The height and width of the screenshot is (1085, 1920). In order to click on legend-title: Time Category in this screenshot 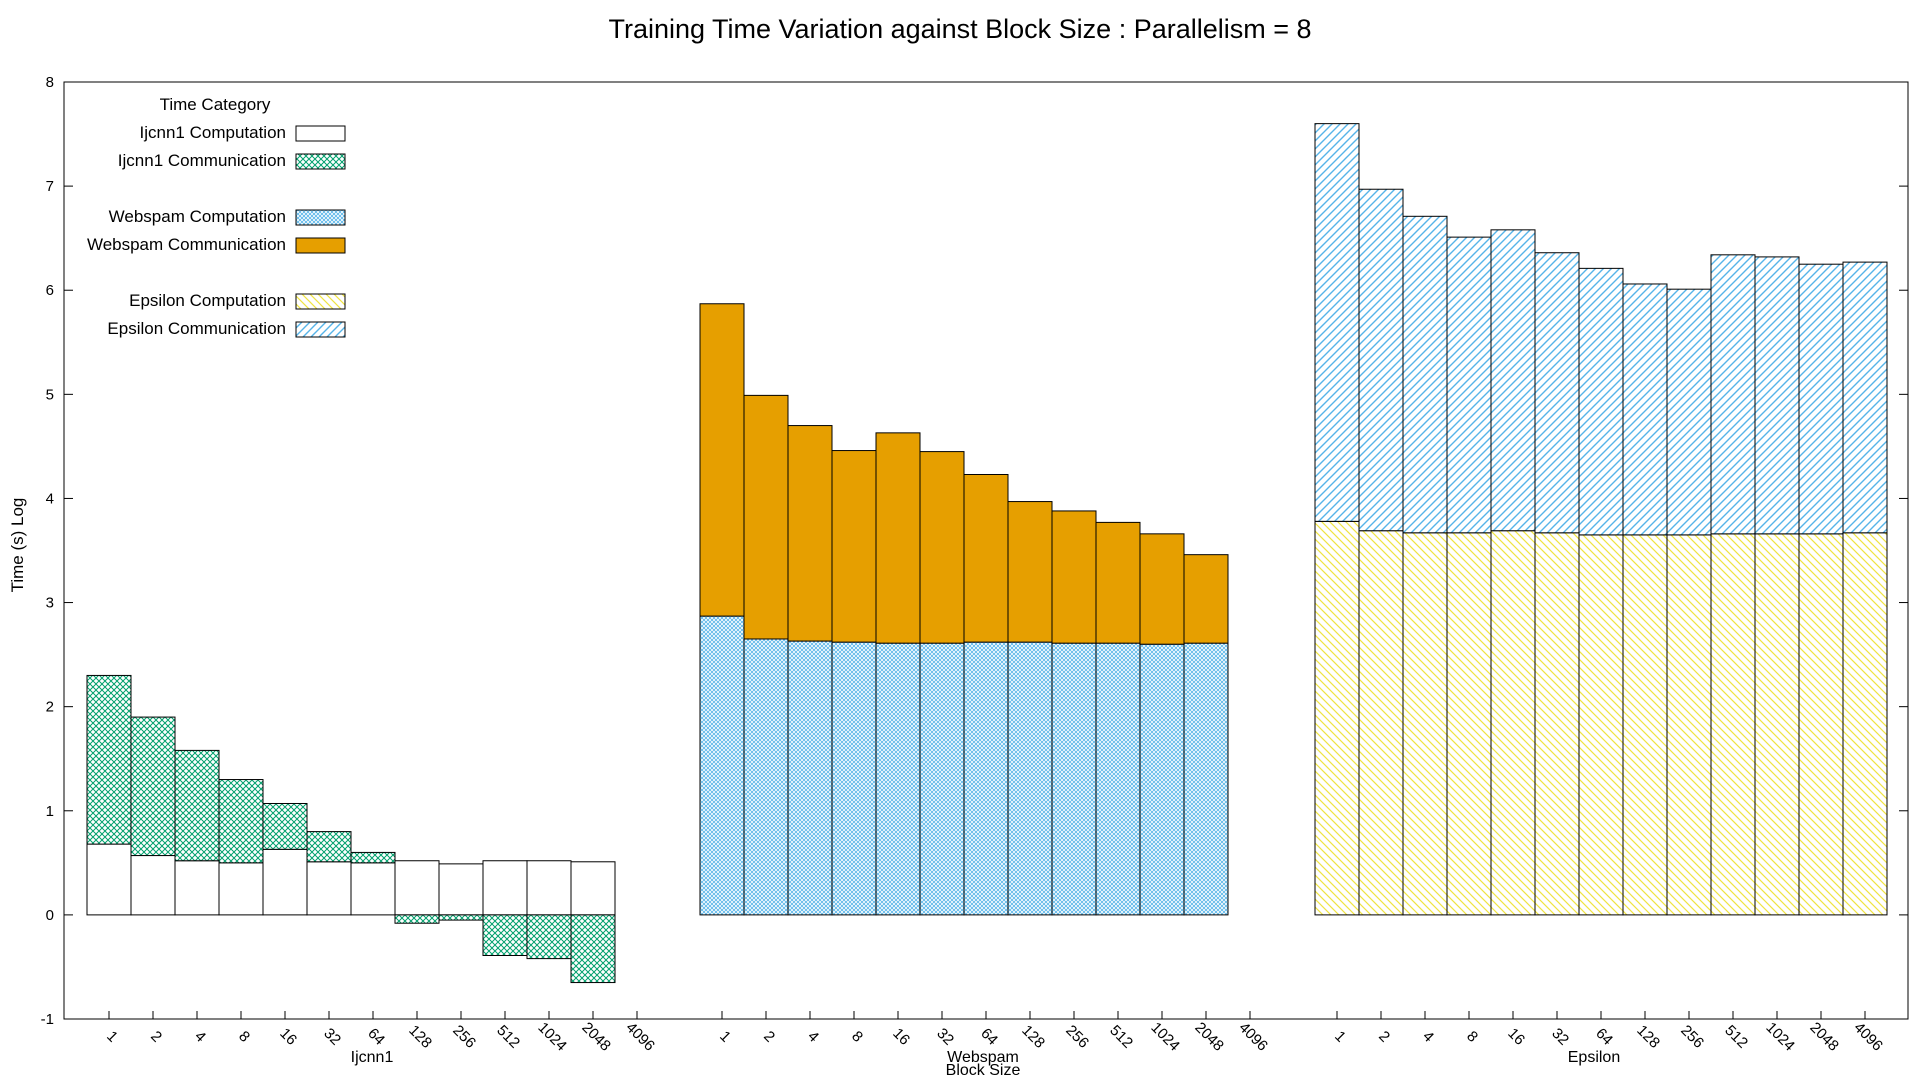, I will do `click(215, 104)`.